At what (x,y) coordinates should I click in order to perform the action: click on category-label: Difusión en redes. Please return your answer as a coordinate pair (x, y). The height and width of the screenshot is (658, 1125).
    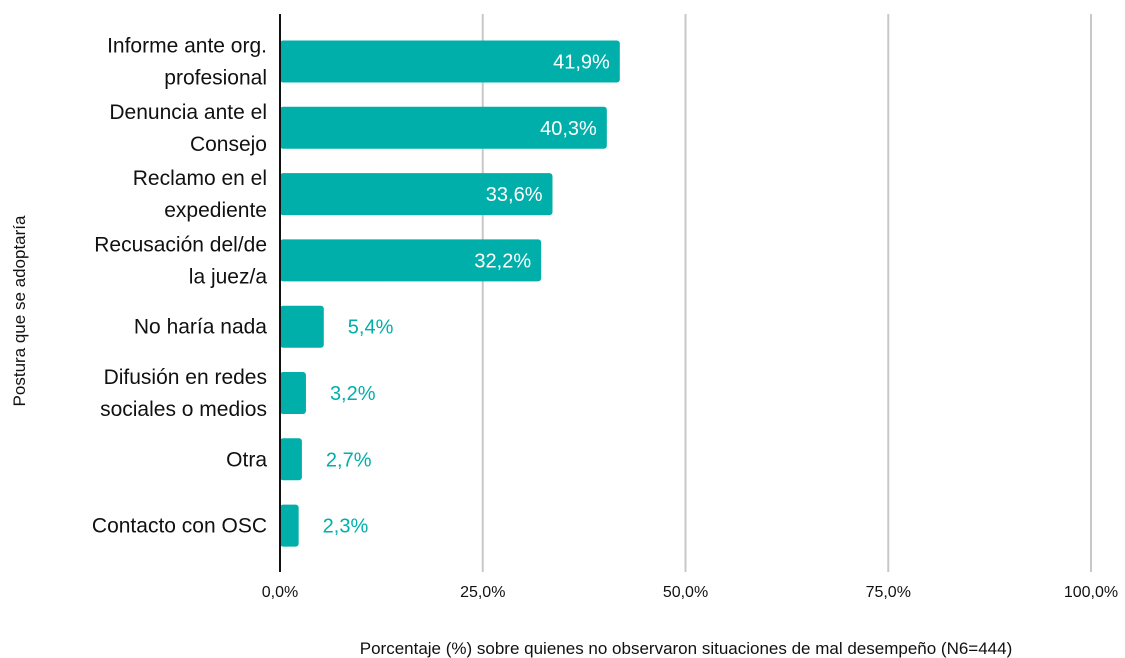
    Looking at the image, I should click on (185, 377).